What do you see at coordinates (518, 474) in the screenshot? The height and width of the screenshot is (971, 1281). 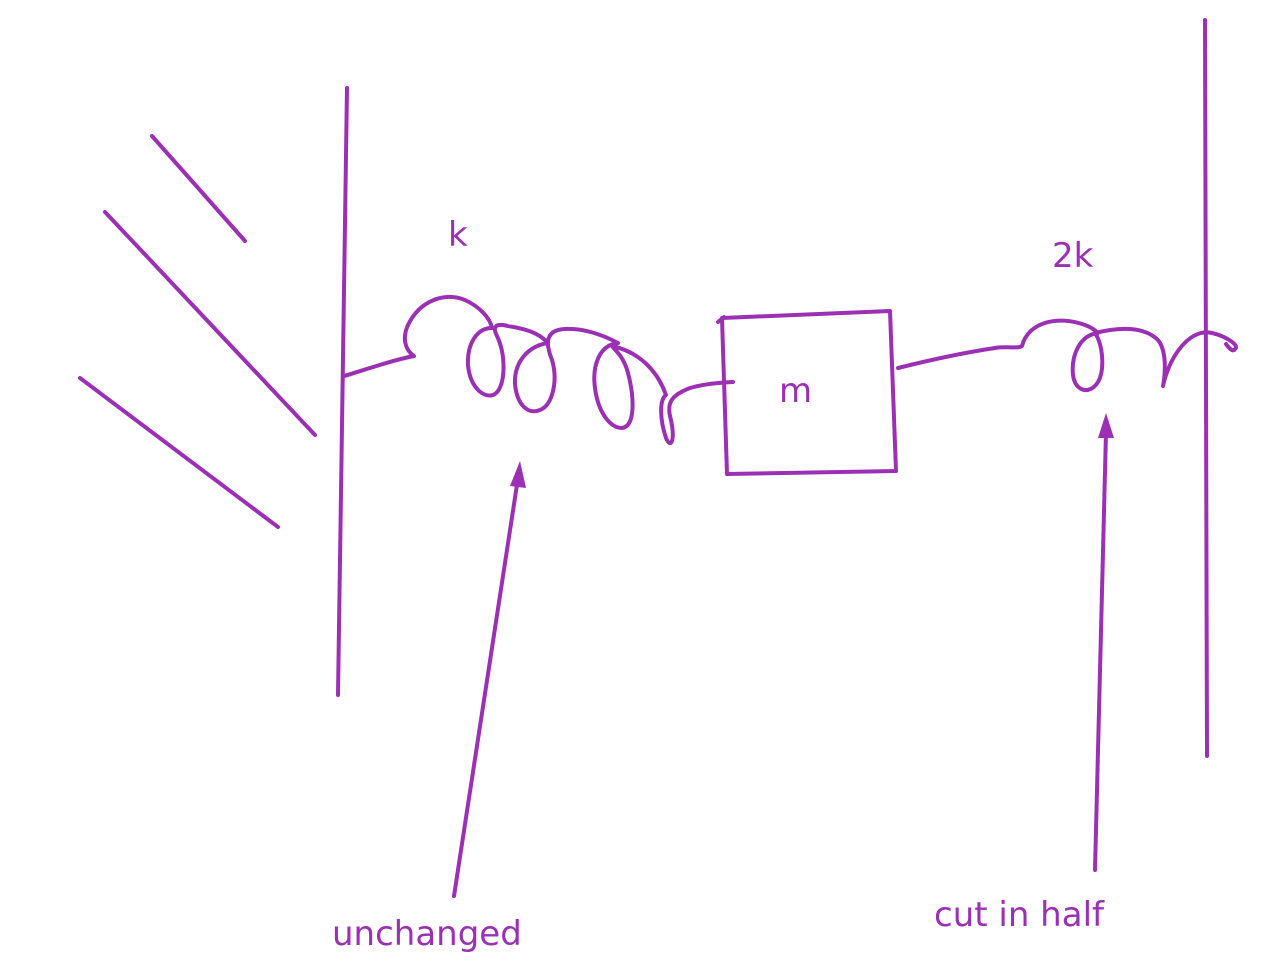 I see `left-spring-note-arrow-head` at bounding box center [518, 474].